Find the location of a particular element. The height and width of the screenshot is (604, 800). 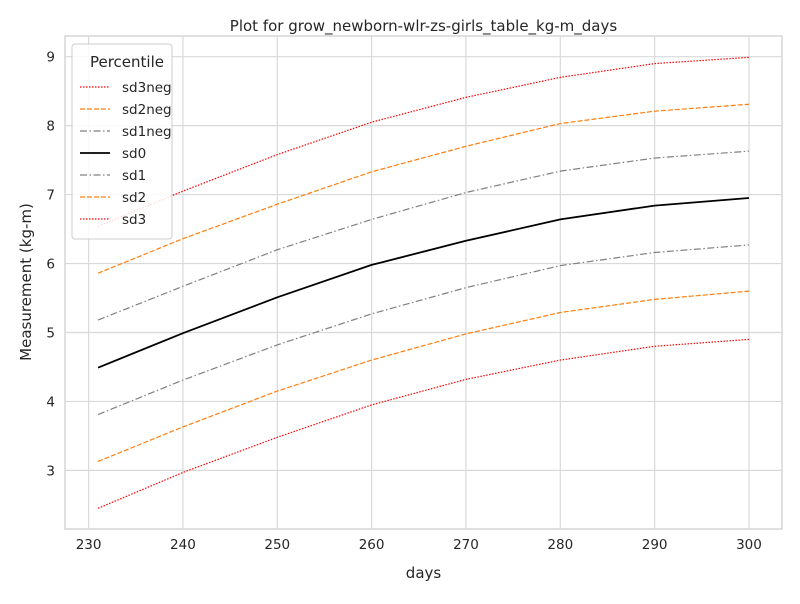

x-tick-label: 240 is located at coordinates (183, 545).